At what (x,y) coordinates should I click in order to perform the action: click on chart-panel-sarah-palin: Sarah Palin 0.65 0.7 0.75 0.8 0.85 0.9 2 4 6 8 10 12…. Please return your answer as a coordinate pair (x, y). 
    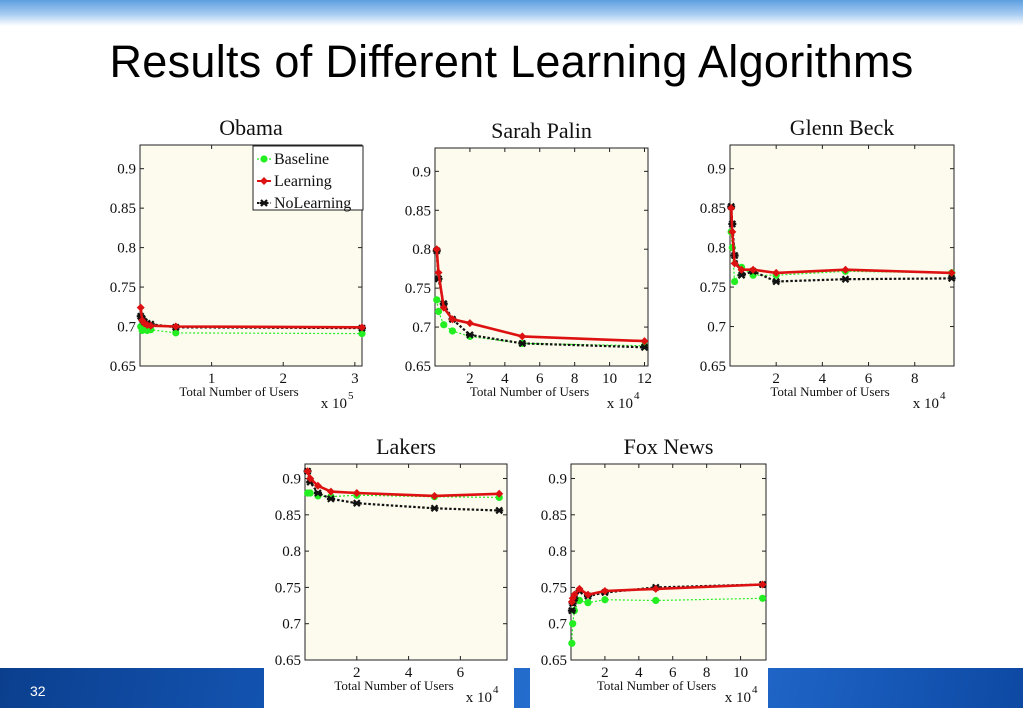
    Looking at the image, I should click on (530, 258).